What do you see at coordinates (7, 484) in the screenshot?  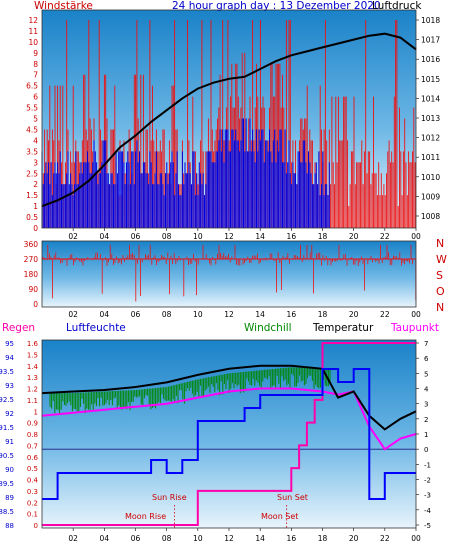 I see `humidity-tick-label: 89.5` at bounding box center [7, 484].